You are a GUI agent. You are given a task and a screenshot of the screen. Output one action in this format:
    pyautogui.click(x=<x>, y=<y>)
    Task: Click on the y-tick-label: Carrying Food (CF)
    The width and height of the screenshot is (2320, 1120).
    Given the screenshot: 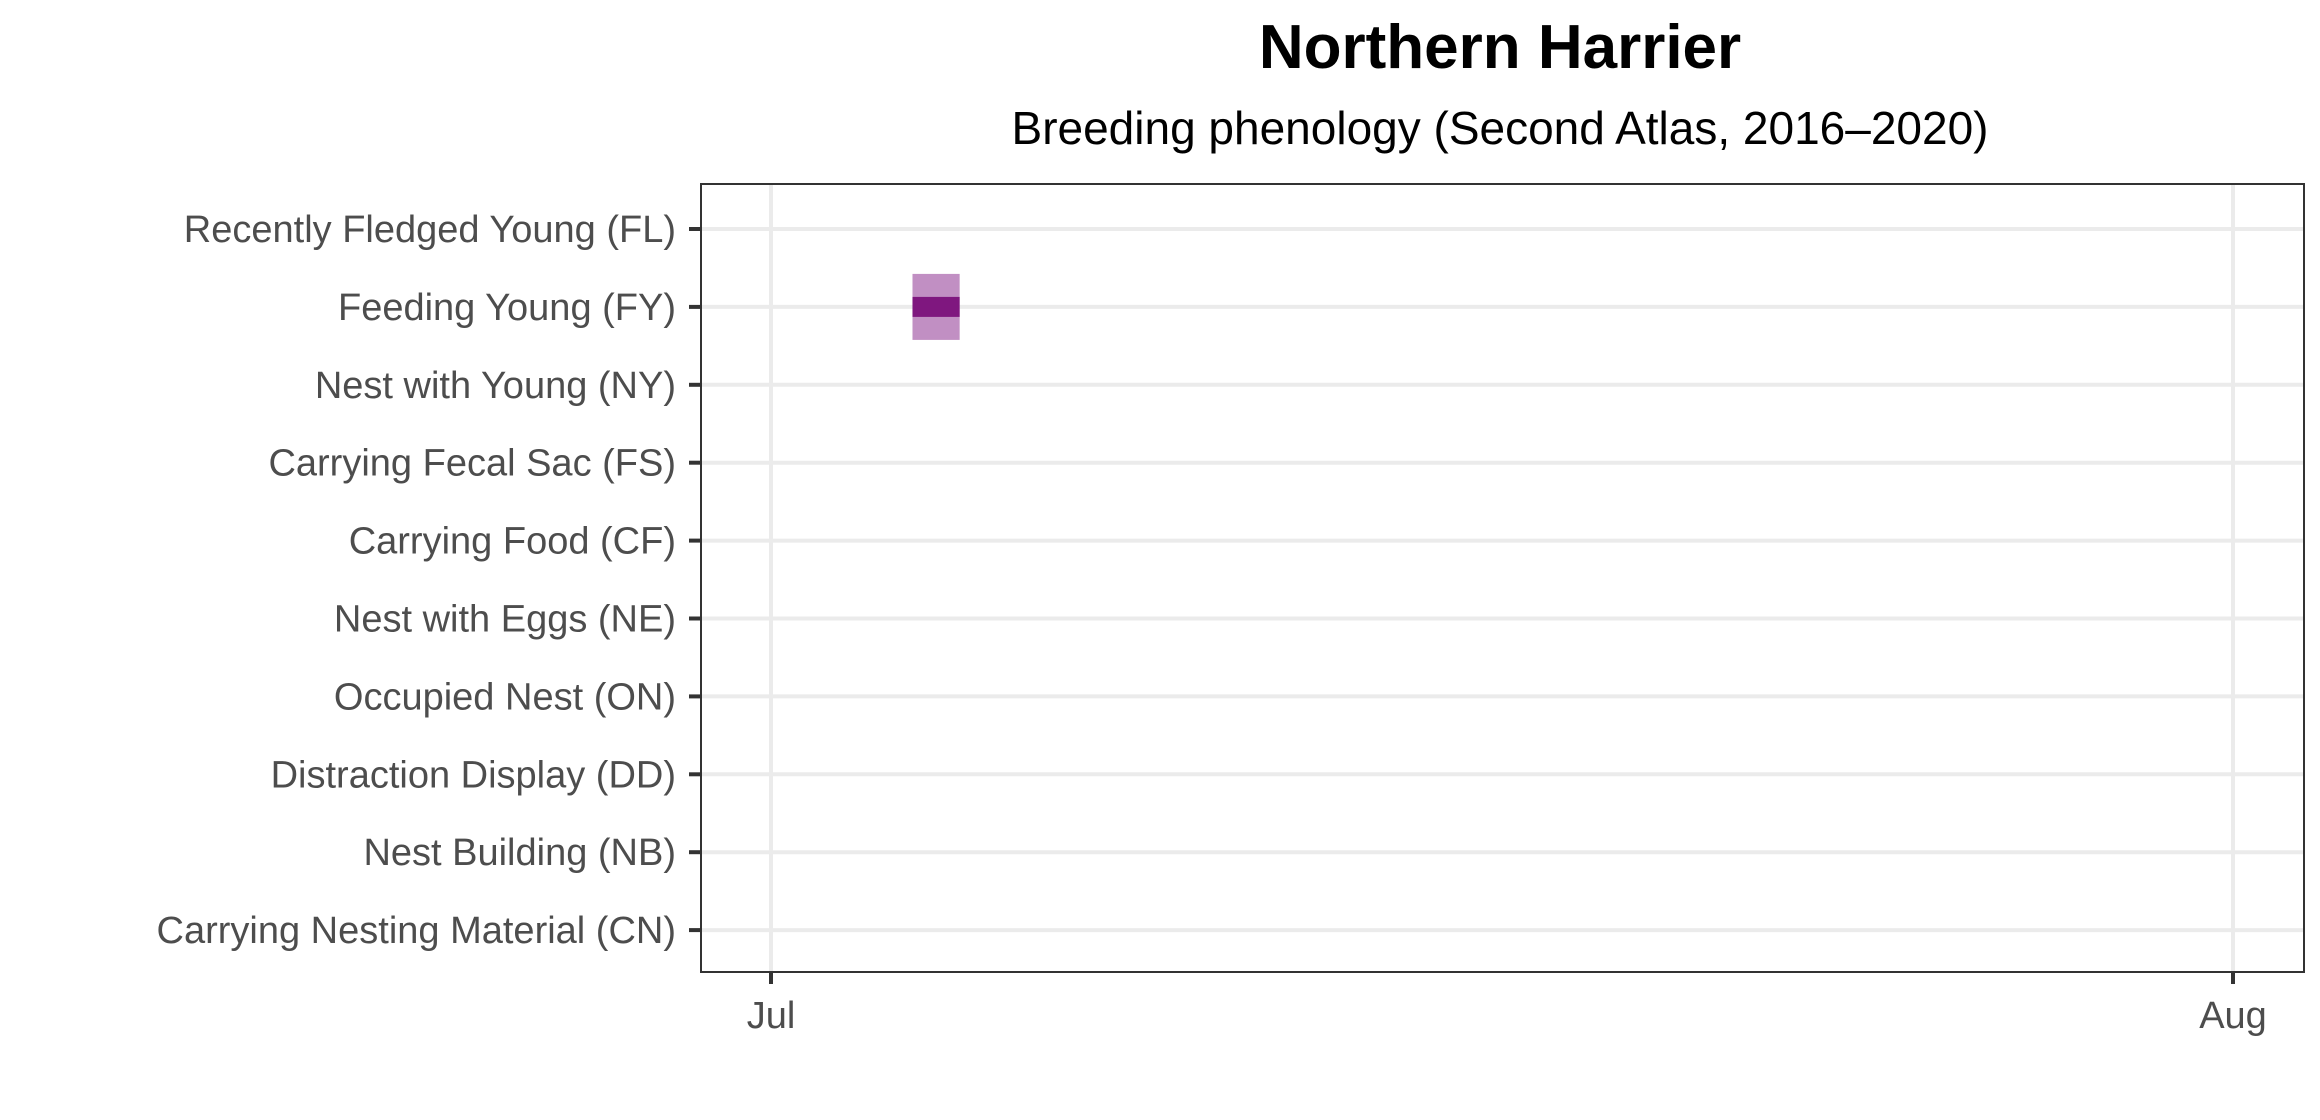 What is the action you would take?
    pyautogui.click(x=512, y=542)
    